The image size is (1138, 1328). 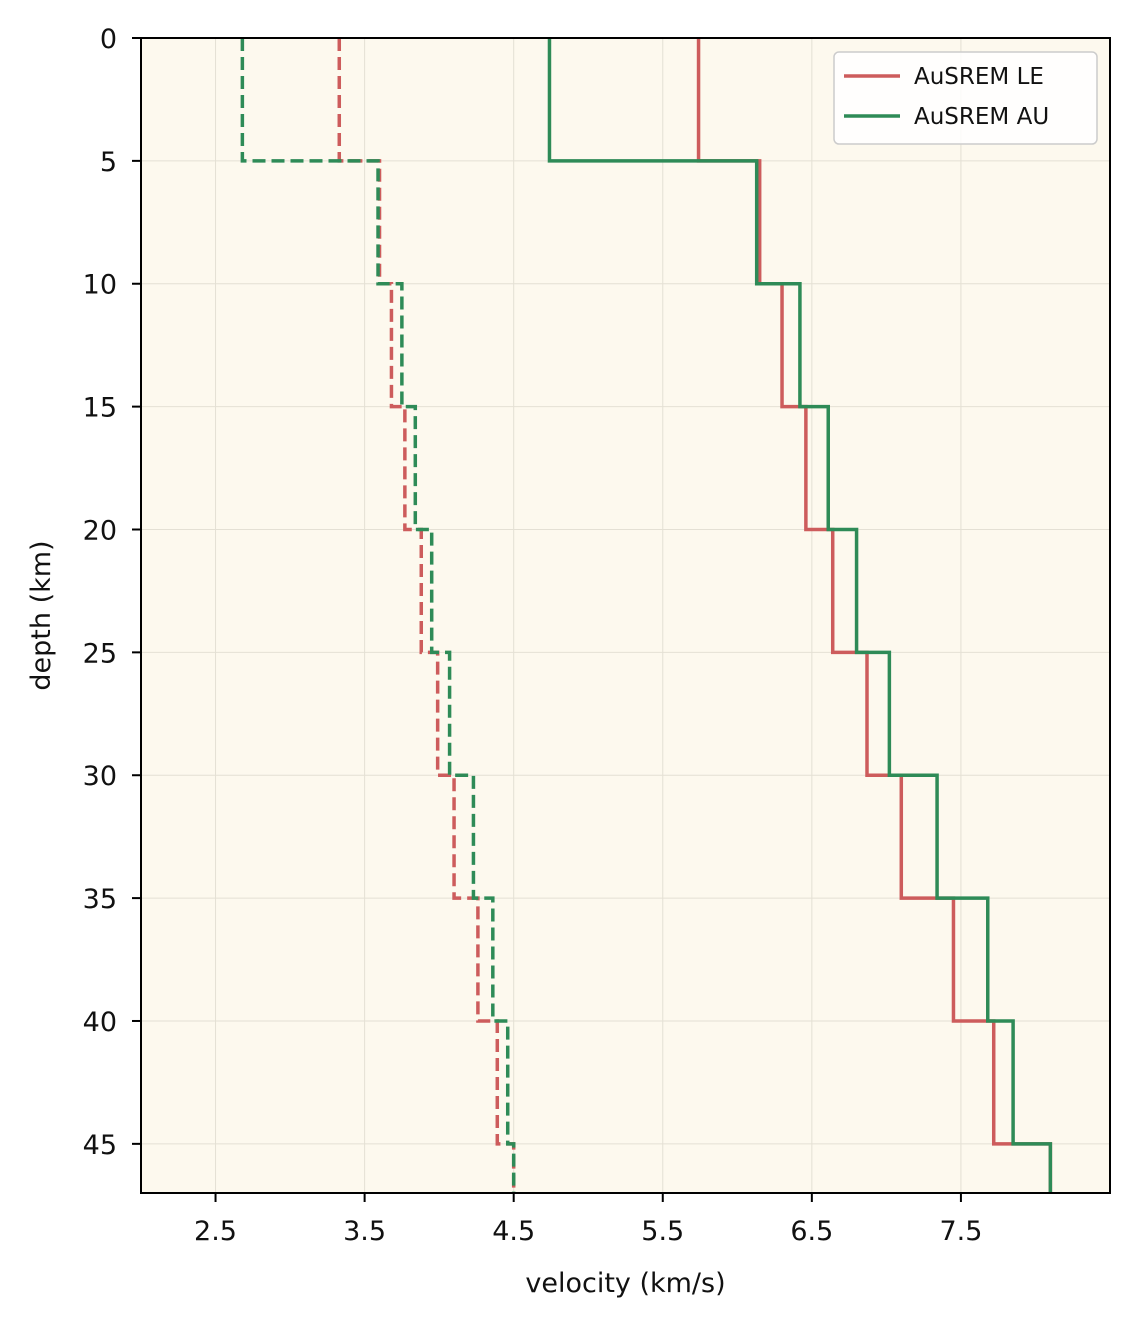 I want to click on y-tick-label: 35, so click(x=100, y=899).